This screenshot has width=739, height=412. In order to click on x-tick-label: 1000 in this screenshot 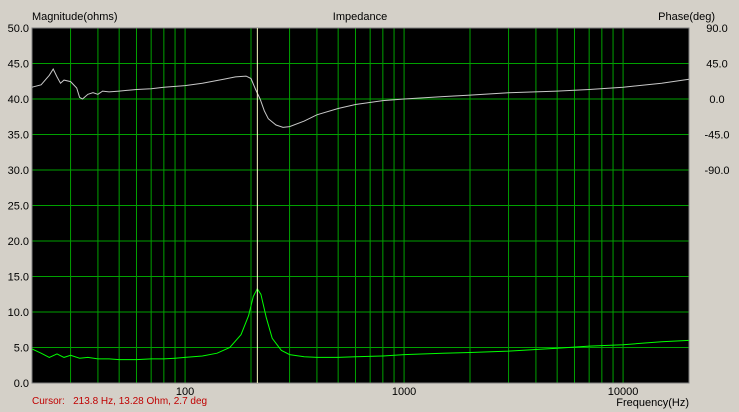, I will do `click(404, 392)`.